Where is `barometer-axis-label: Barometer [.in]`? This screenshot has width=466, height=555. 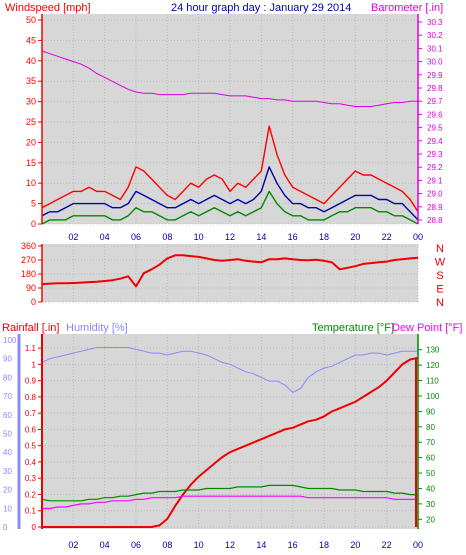
barometer-axis-label: Barometer [.in] is located at coordinates (407, 8).